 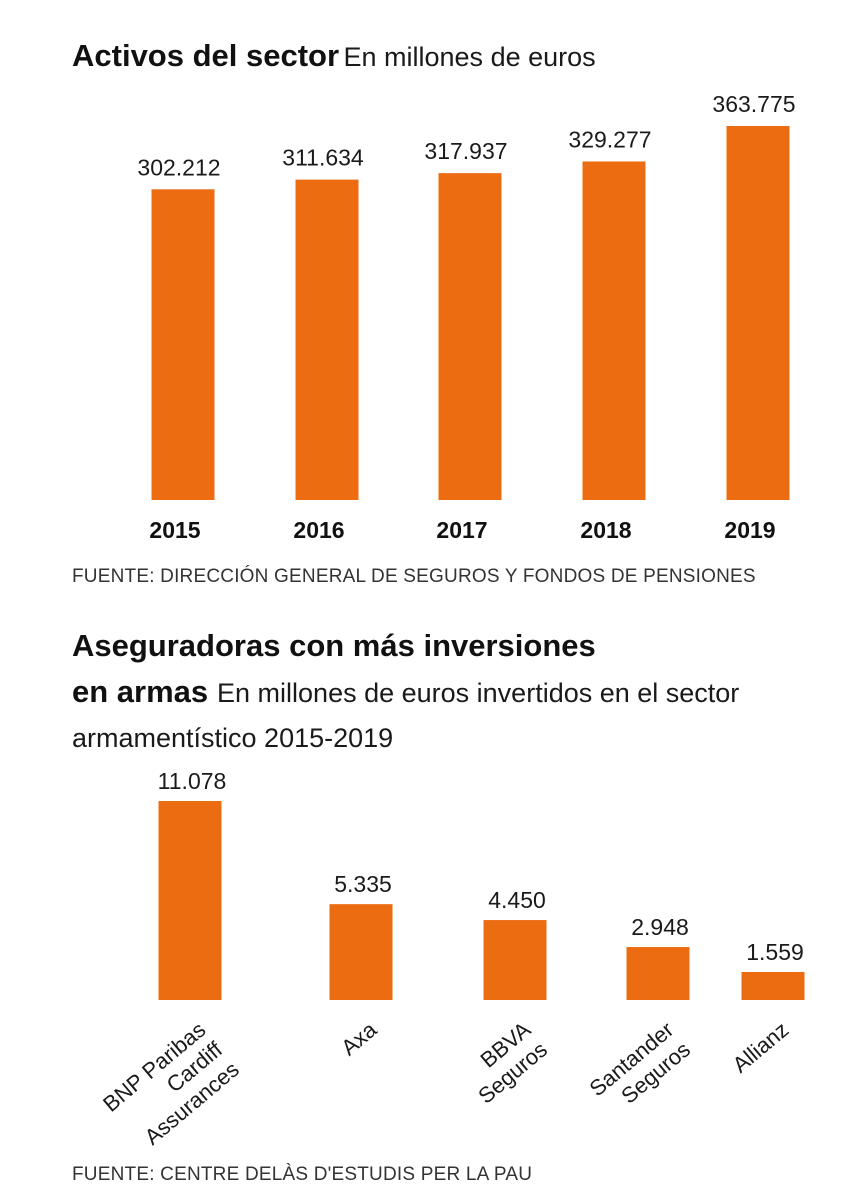 What do you see at coordinates (192, 781) in the screenshot?
I see `chart2-value-label: 11.078` at bounding box center [192, 781].